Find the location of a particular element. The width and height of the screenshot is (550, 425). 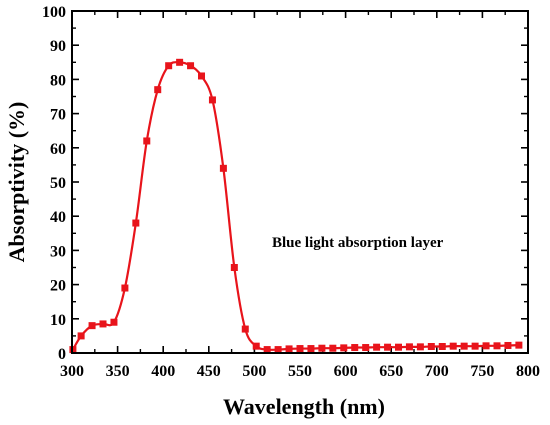

y-tick-label: 90 is located at coordinates (58, 46).